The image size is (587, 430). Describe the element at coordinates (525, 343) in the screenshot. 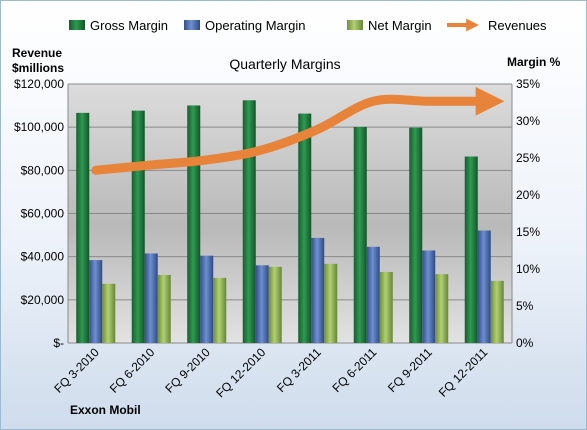

I see `right-axis-tick-label: 0%` at that location.